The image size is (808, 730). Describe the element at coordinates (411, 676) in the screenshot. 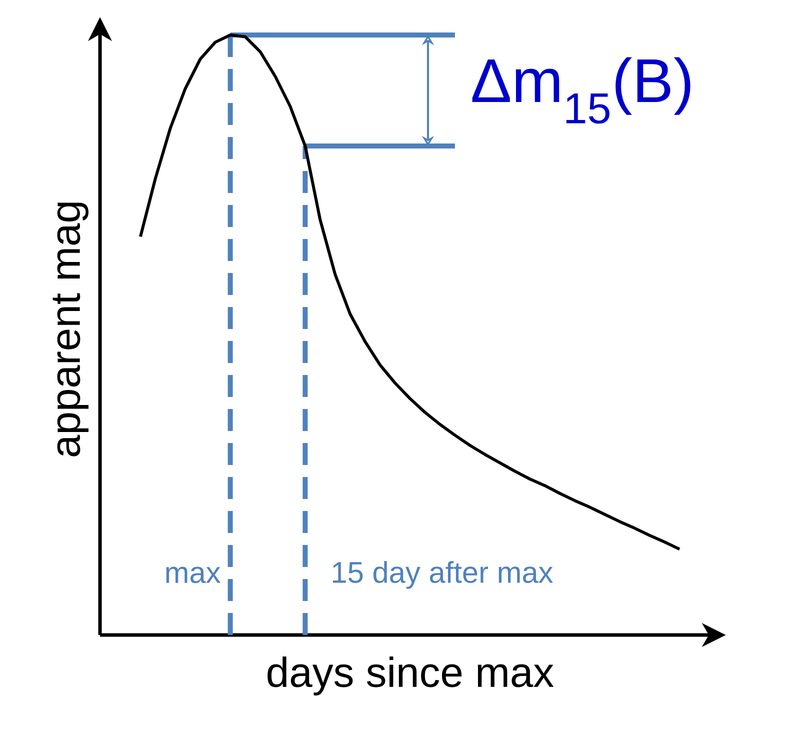

I see `x-axis-title: days since max` at that location.